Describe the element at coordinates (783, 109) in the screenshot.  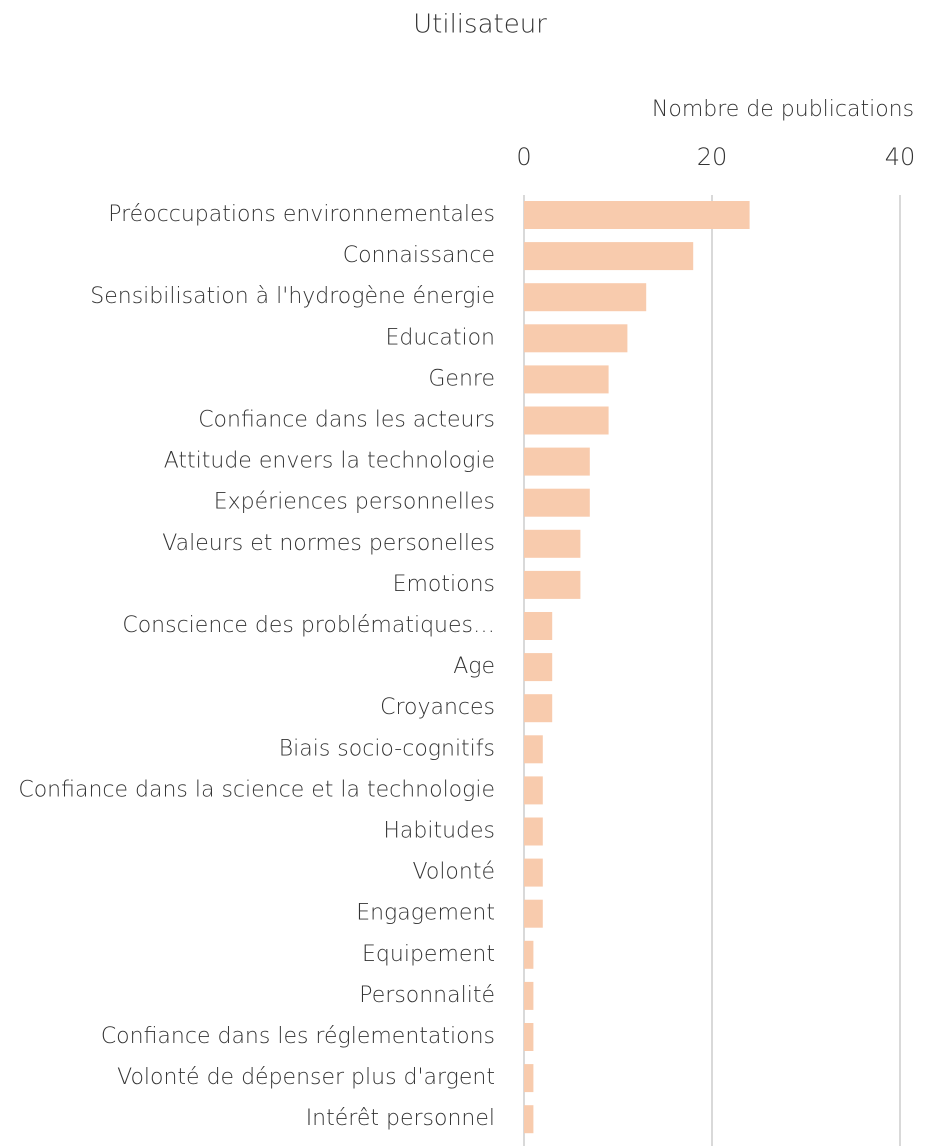
I see `x-axis-label: Nombre de publications` at that location.